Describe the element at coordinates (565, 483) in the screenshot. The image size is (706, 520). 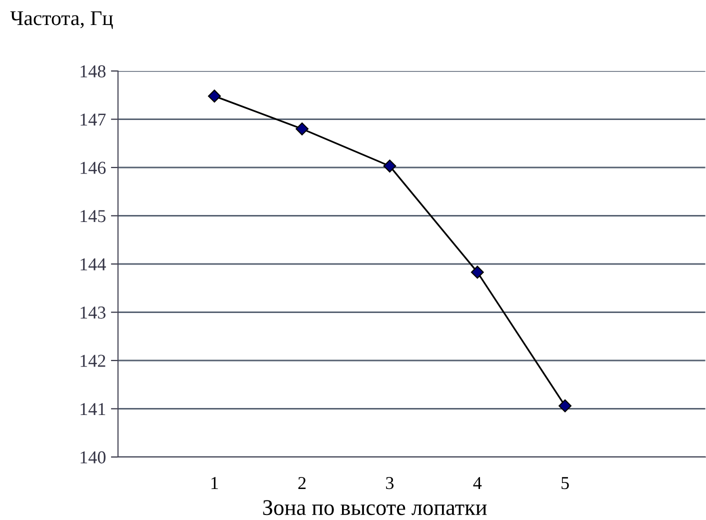
I see `x-tick-label: 5` at that location.